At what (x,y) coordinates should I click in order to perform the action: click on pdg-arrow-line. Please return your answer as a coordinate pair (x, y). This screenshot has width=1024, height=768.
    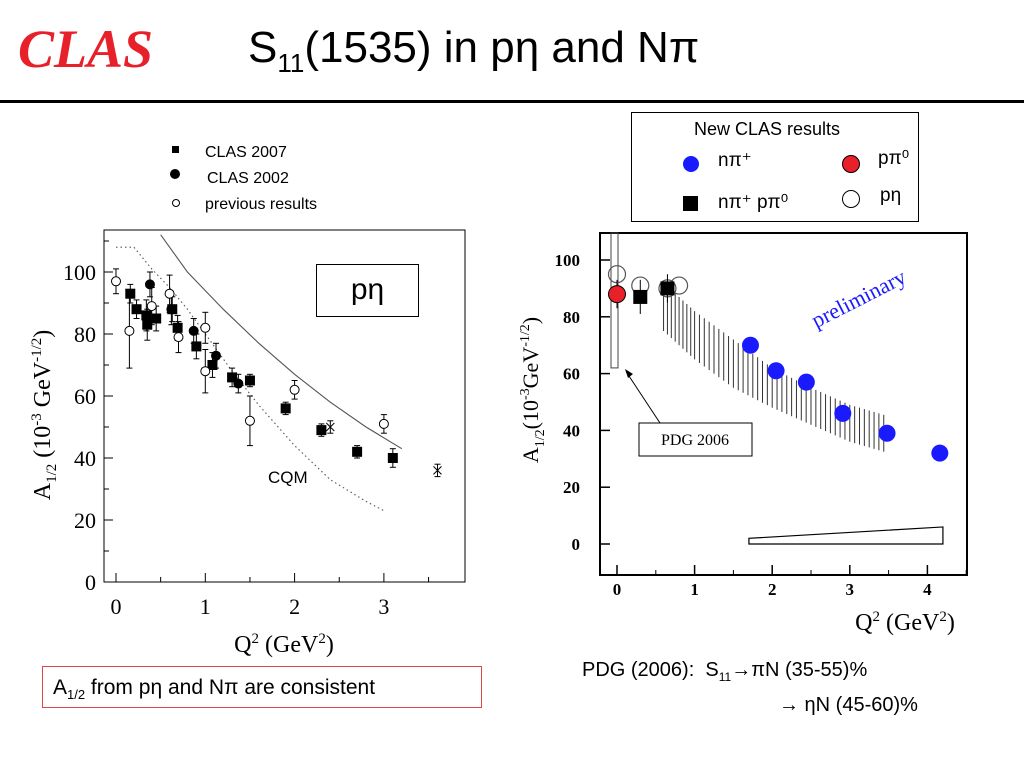
    Looking at the image, I should click on (643, 398).